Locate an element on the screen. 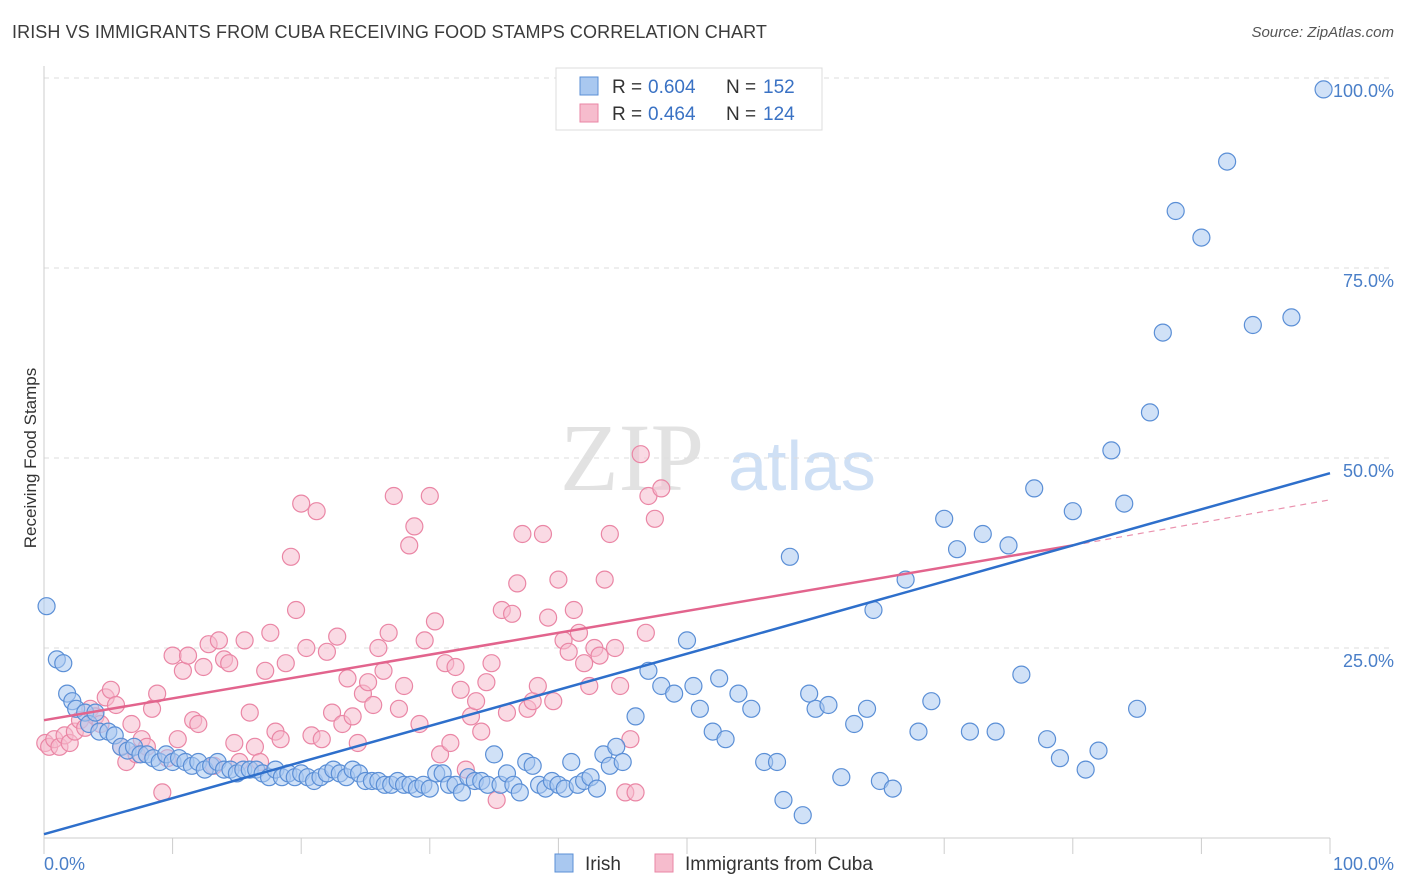 The height and width of the screenshot is (892, 1406). watermark-atlas: atlas is located at coordinates (802, 466).